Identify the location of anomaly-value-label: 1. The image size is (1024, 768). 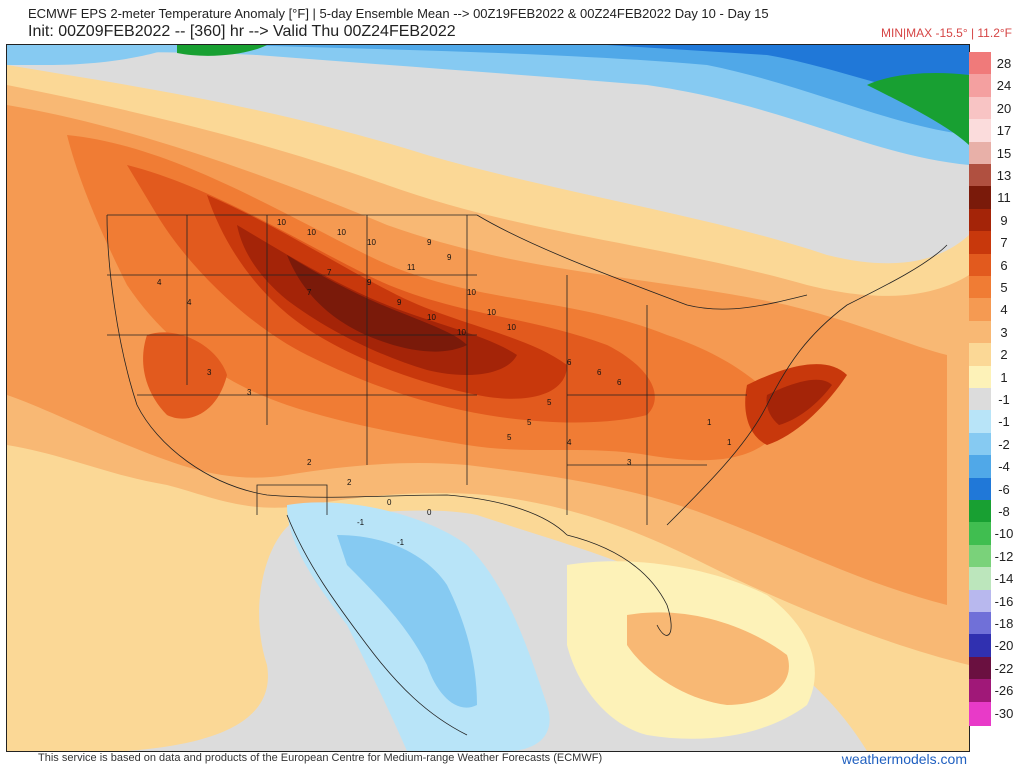
(729, 442).